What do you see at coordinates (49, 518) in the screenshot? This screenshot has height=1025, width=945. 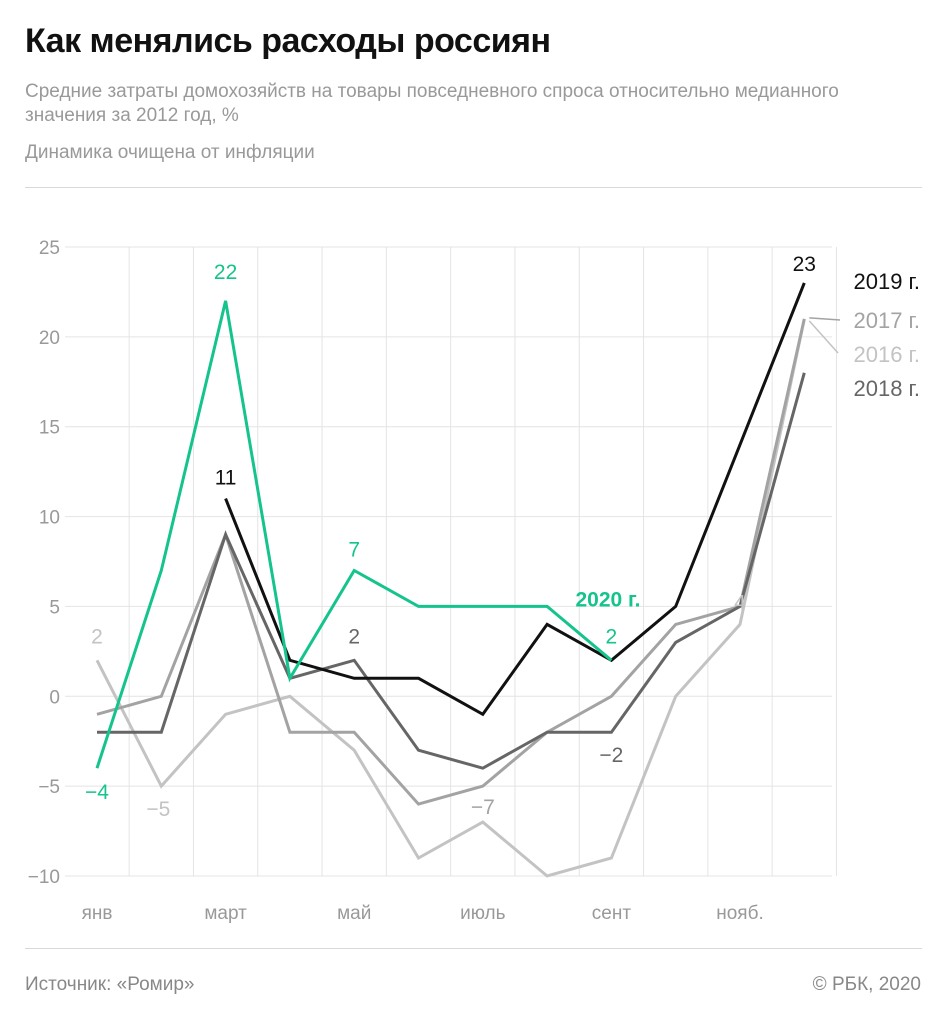 I see `y-tick-label: 10` at bounding box center [49, 518].